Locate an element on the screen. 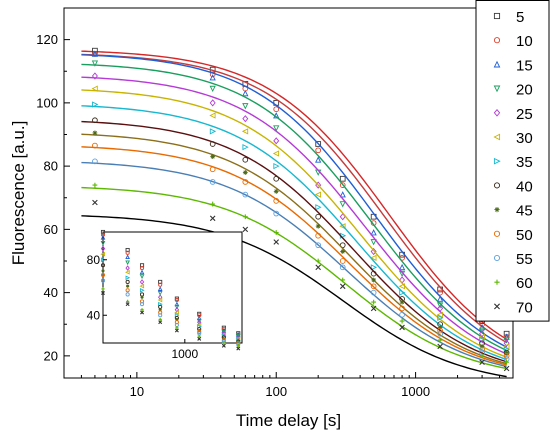  legend-item: 20 is located at coordinates (513, 90).